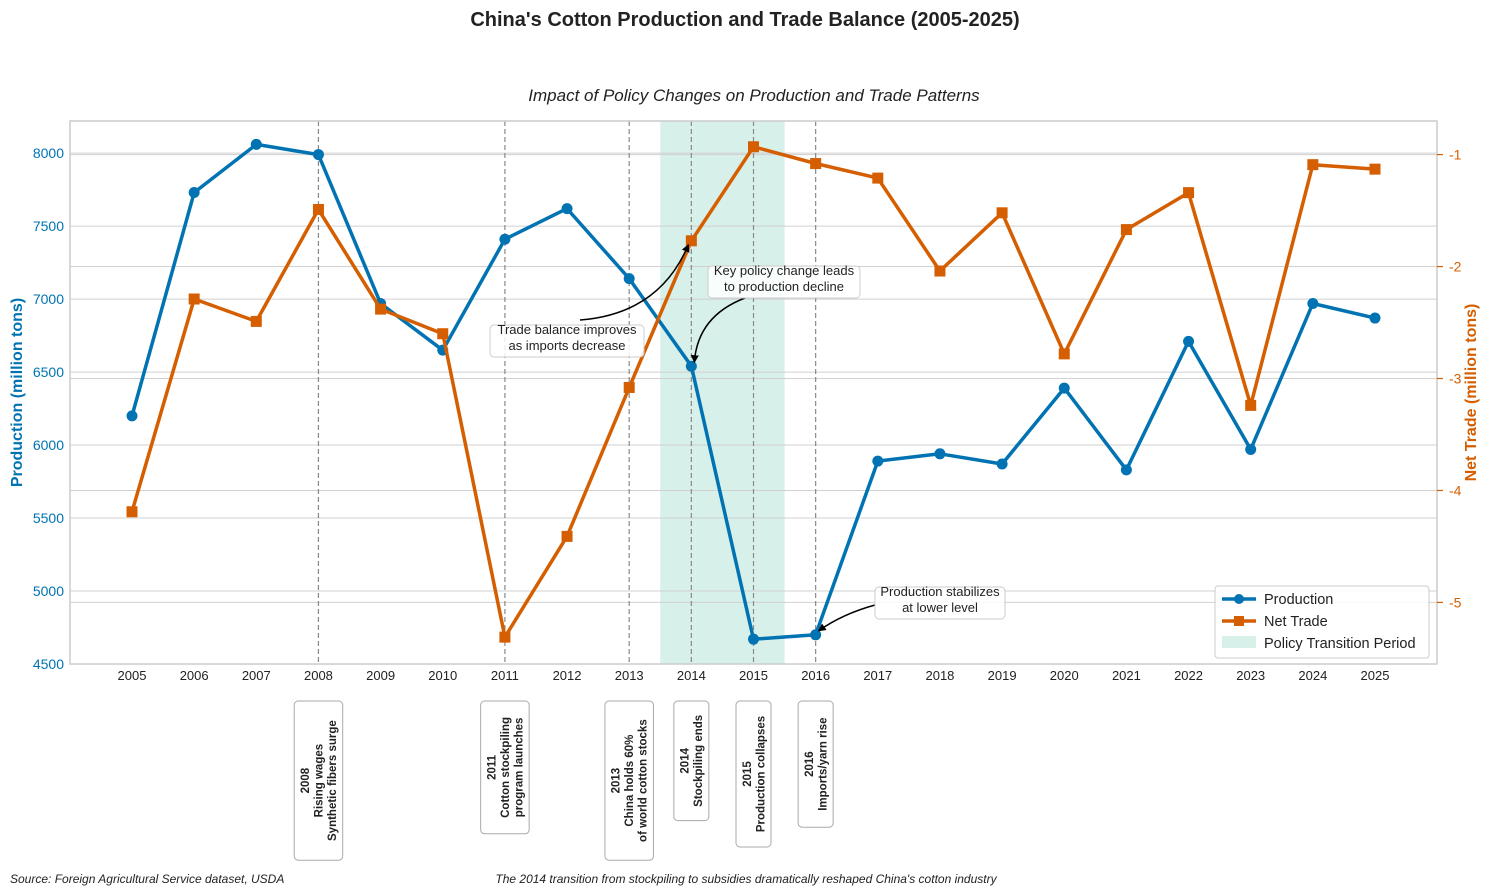 This screenshot has height=895, width=1490. What do you see at coordinates (617, 781) in the screenshot?
I see `event-label-line: 2013` at bounding box center [617, 781].